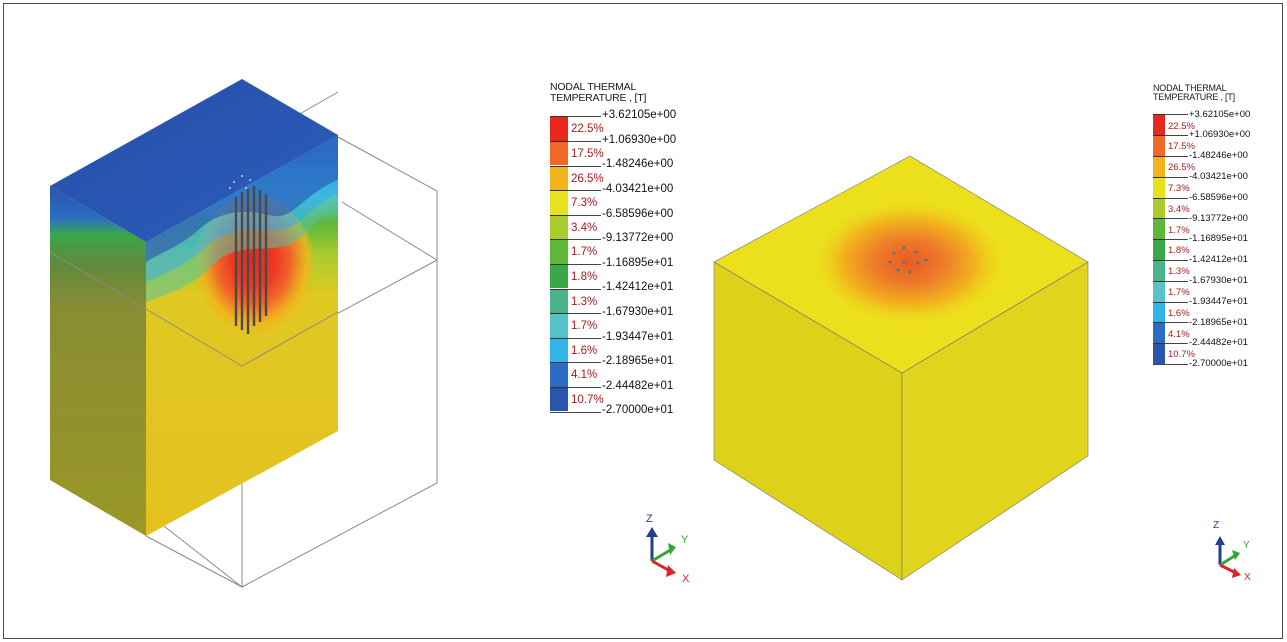 The image size is (1287, 642). Describe the element at coordinates (686, 579) in the screenshot. I see `left-axis-x-label: X` at that location.